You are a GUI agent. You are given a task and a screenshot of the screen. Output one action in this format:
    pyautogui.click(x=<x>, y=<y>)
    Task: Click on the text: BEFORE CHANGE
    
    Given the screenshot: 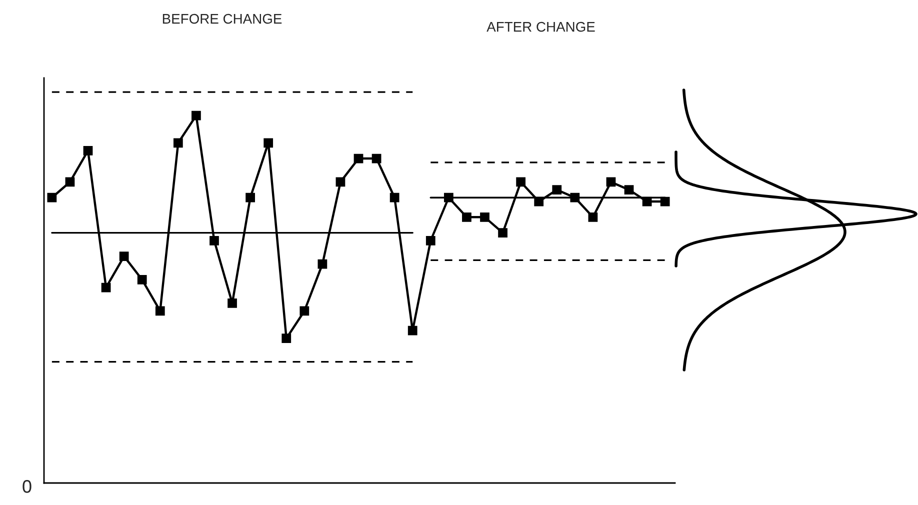 What is the action you would take?
    pyautogui.click(x=222, y=19)
    